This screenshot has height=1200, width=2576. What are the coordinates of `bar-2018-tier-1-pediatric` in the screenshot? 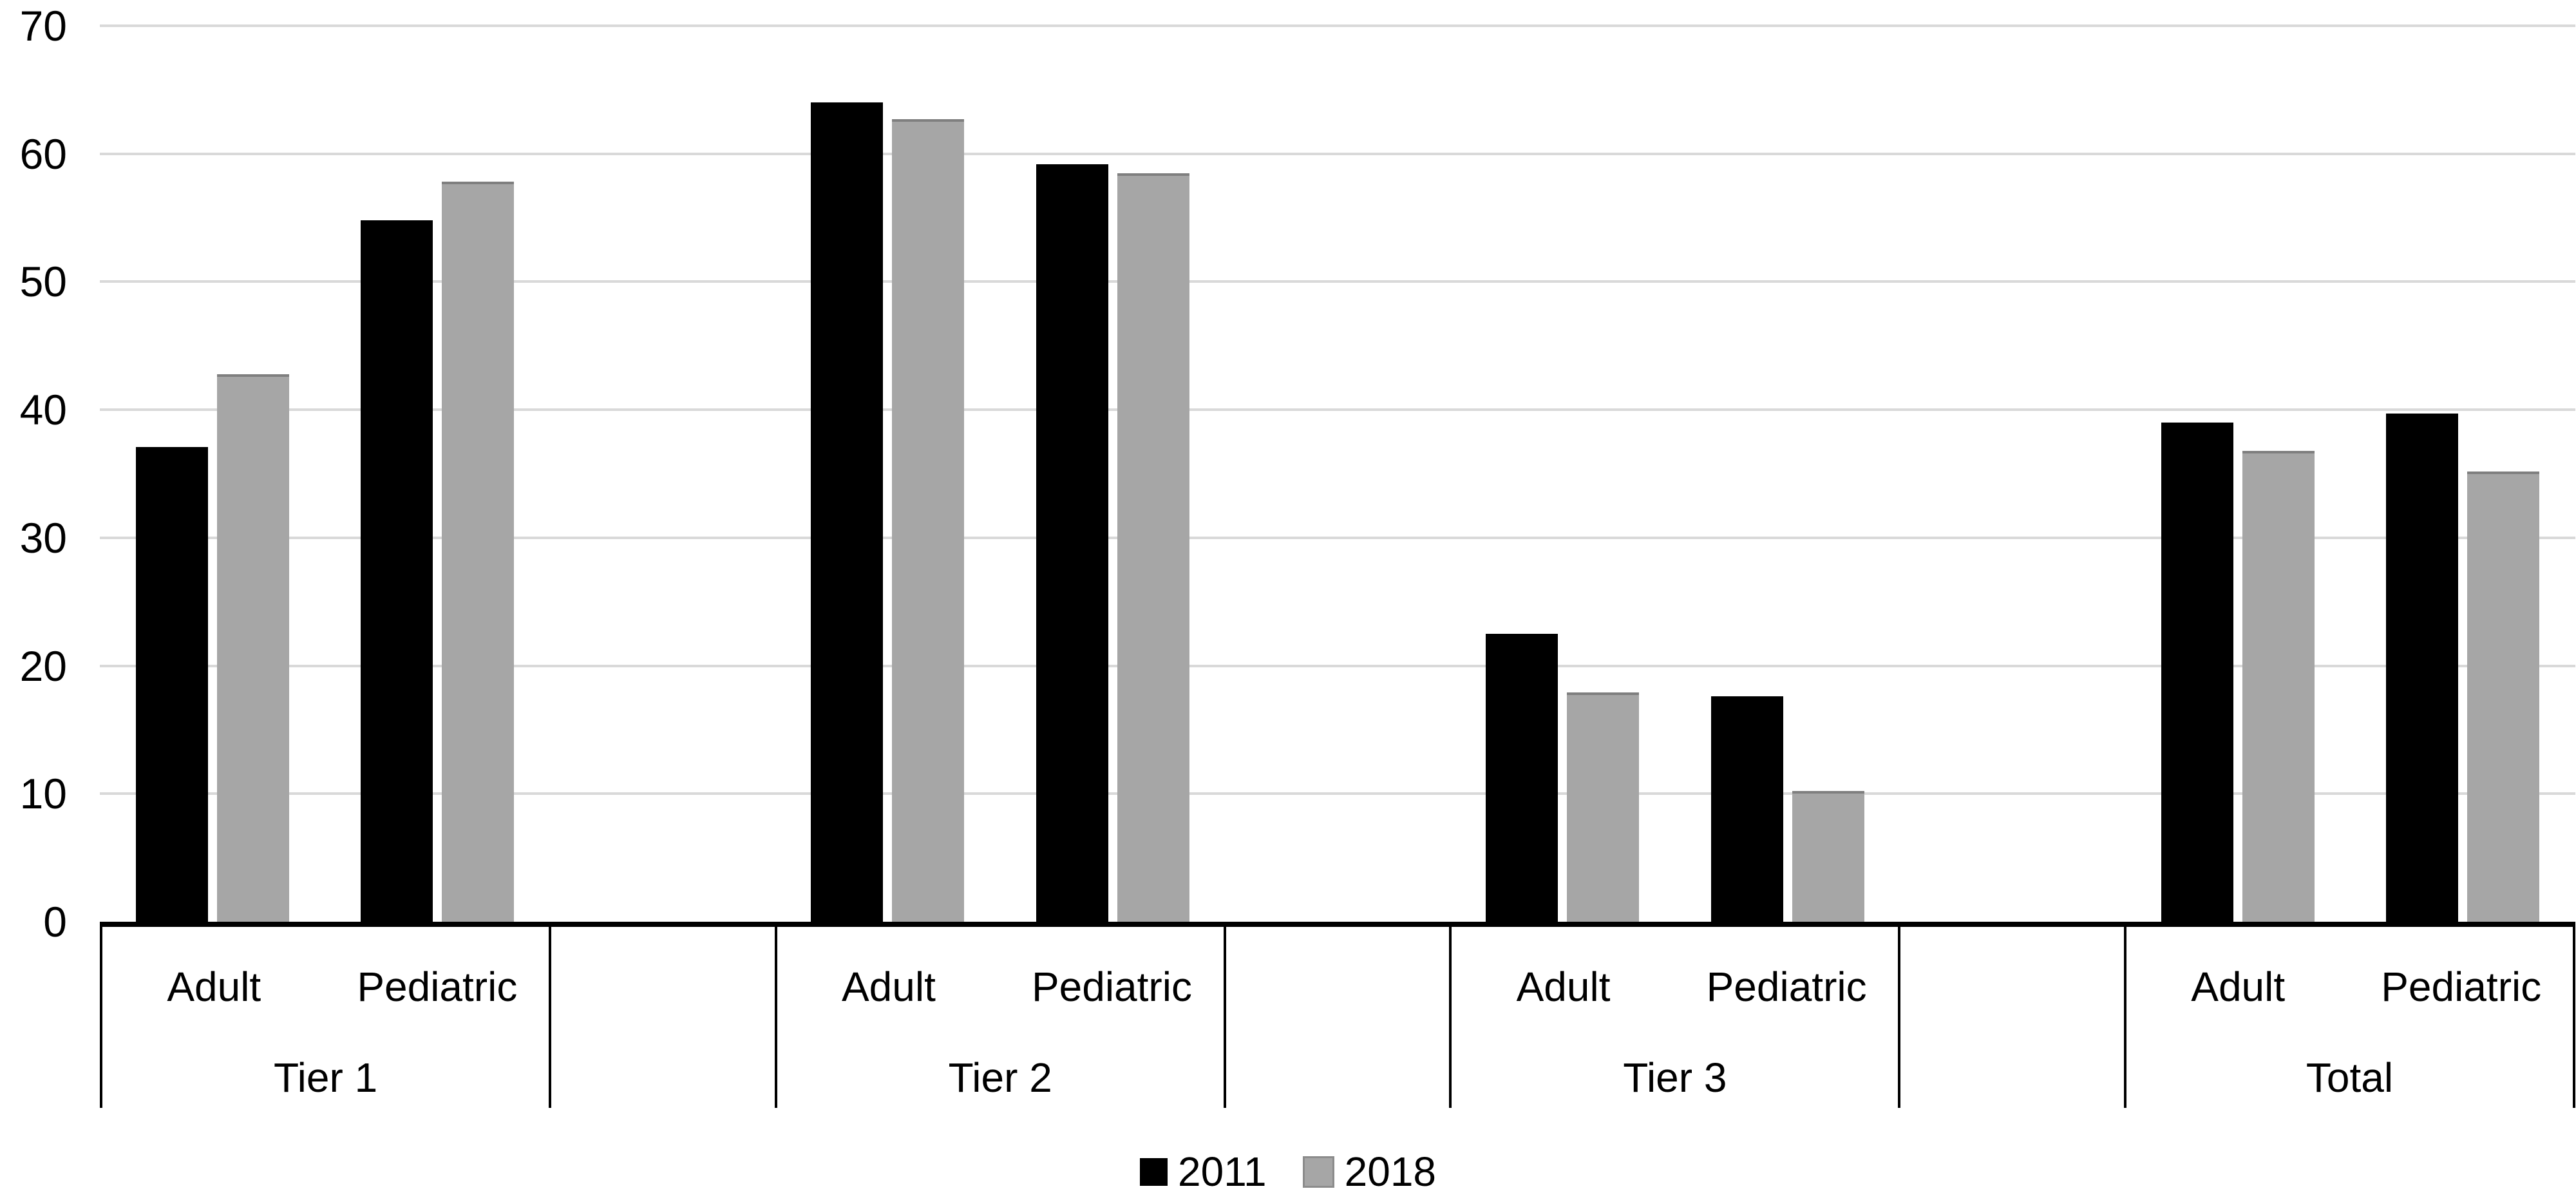 It's located at (479, 552).